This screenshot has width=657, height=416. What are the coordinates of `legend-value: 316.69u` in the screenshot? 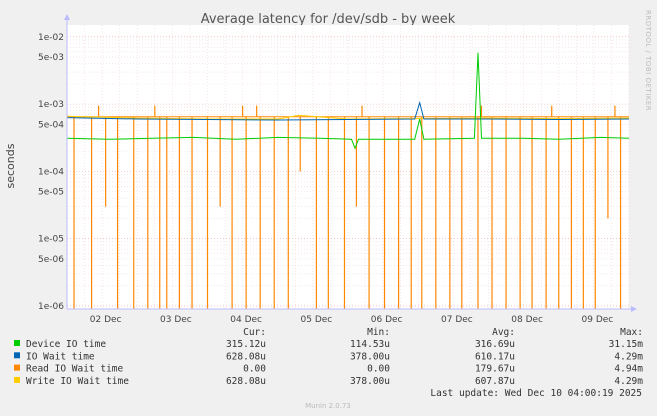 It's located at (495, 344).